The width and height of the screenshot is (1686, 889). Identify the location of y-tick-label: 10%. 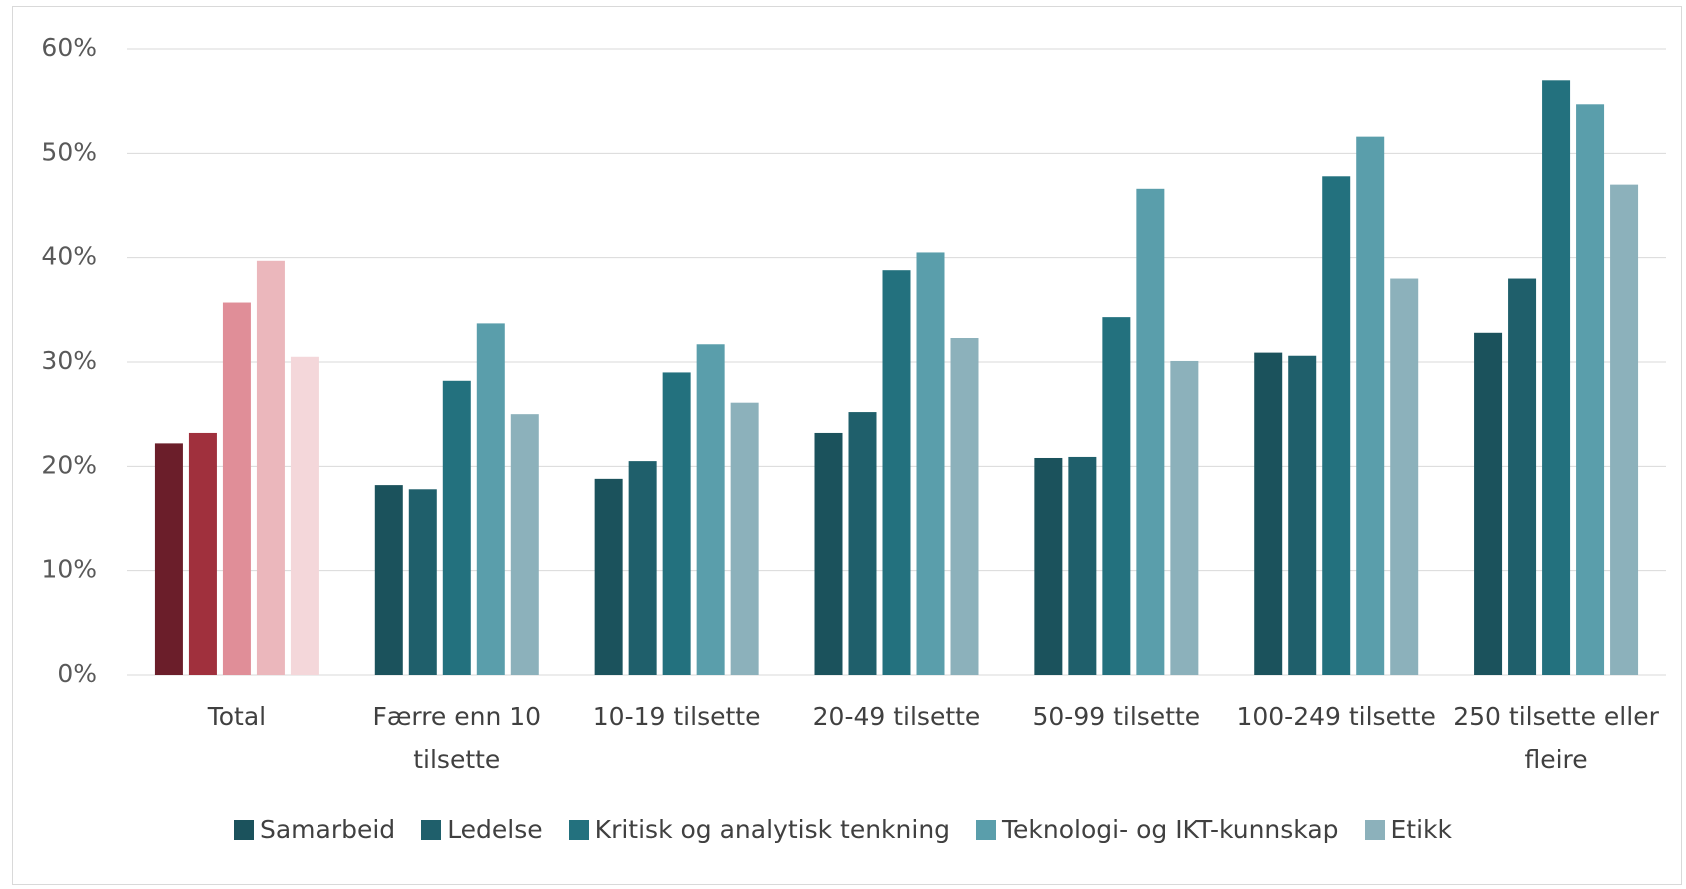
(69, 569).